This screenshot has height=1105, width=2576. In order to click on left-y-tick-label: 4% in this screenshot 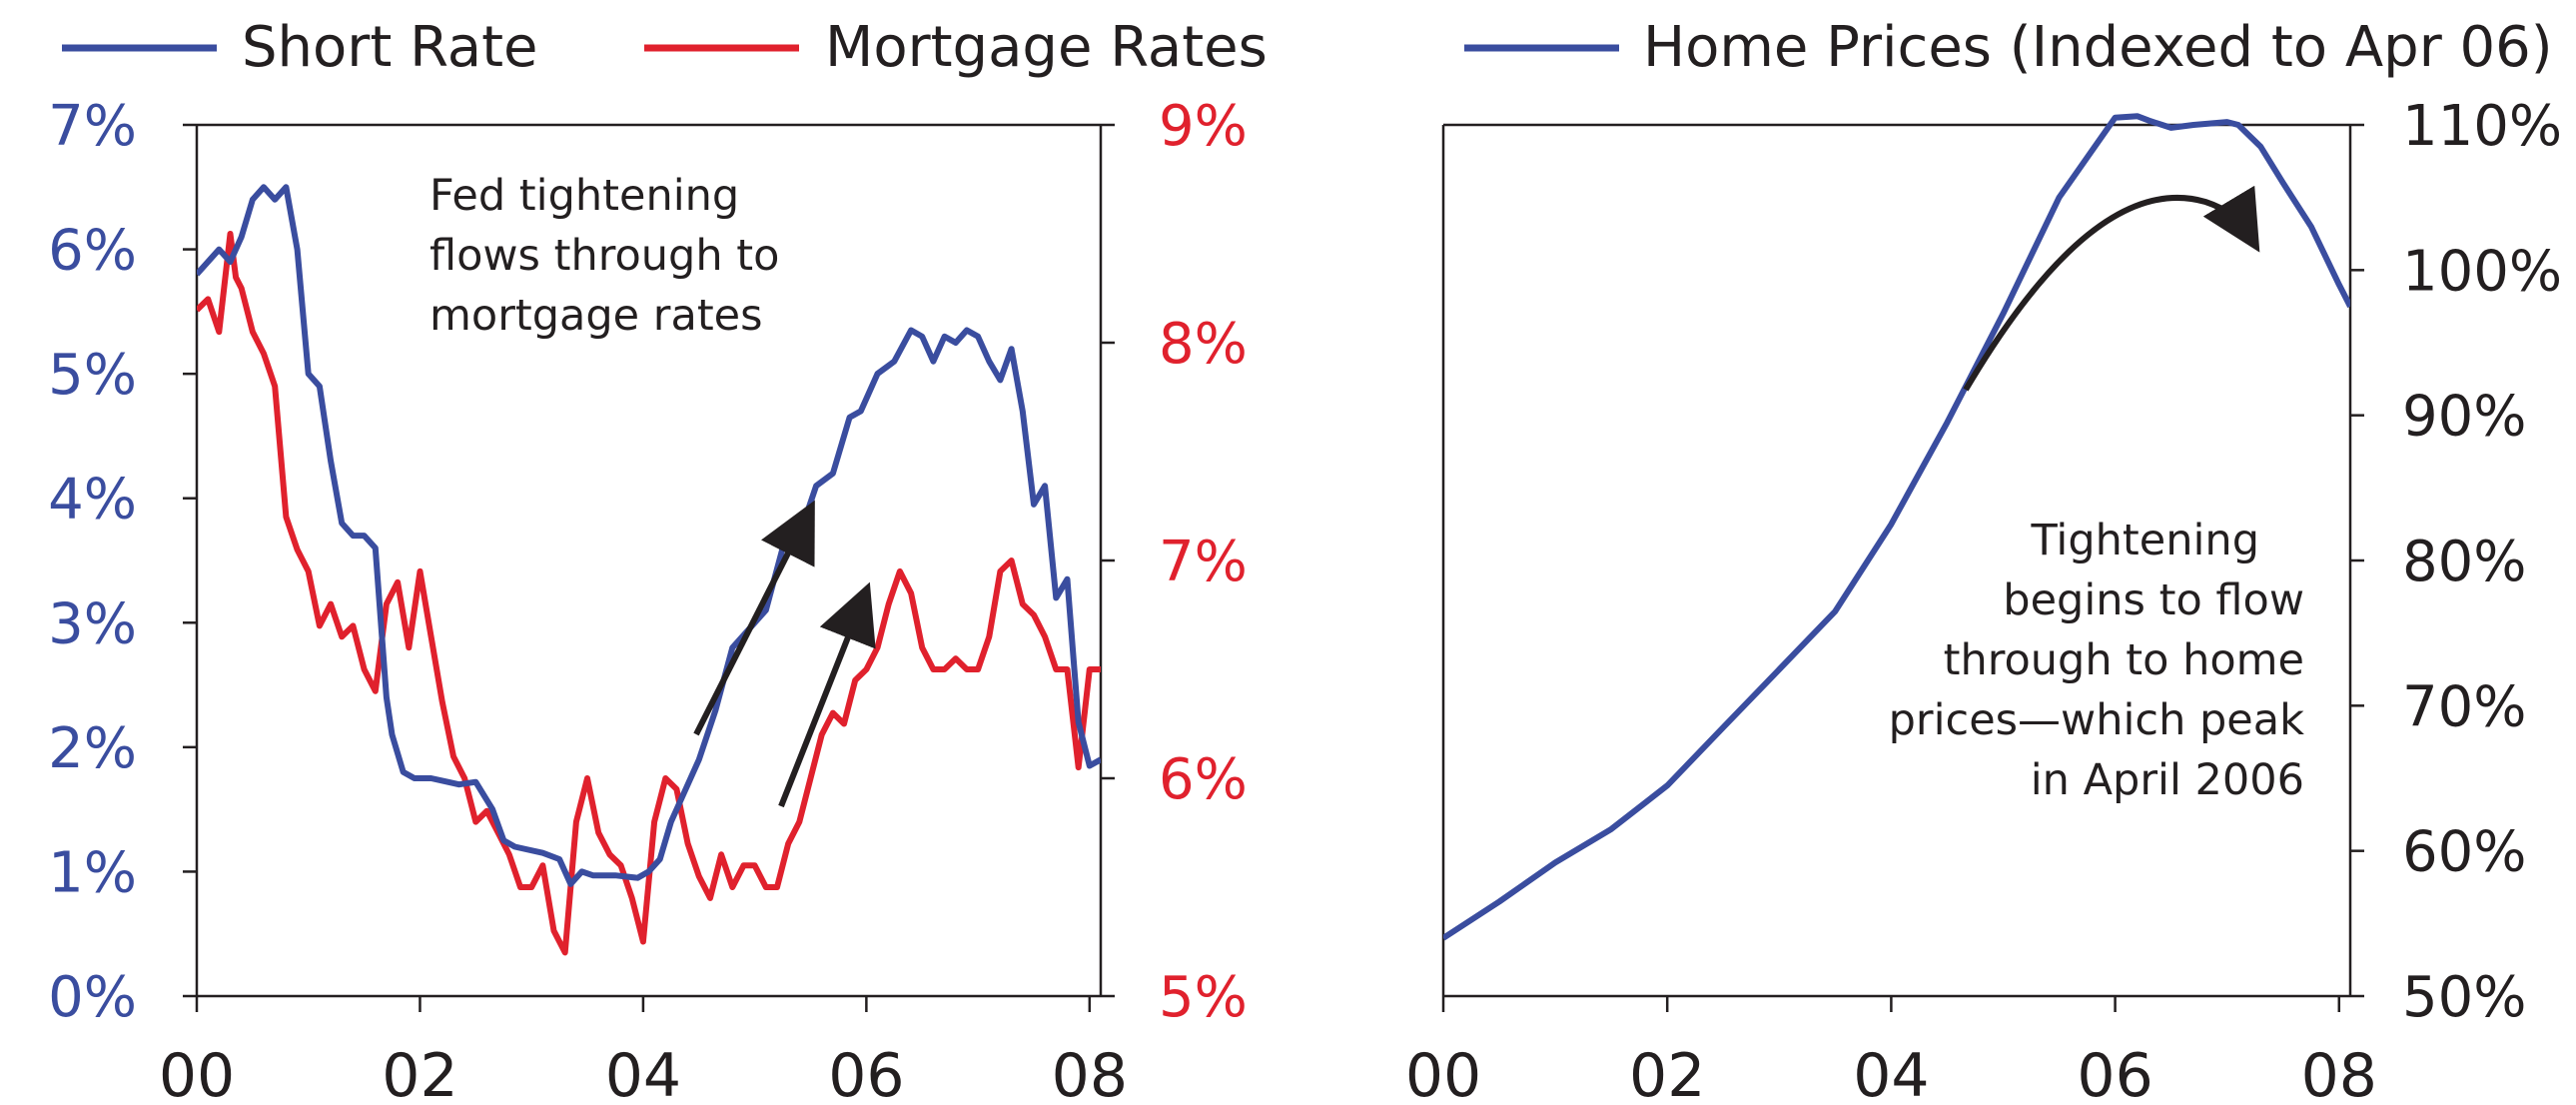, I will do `click(93, 500)`.